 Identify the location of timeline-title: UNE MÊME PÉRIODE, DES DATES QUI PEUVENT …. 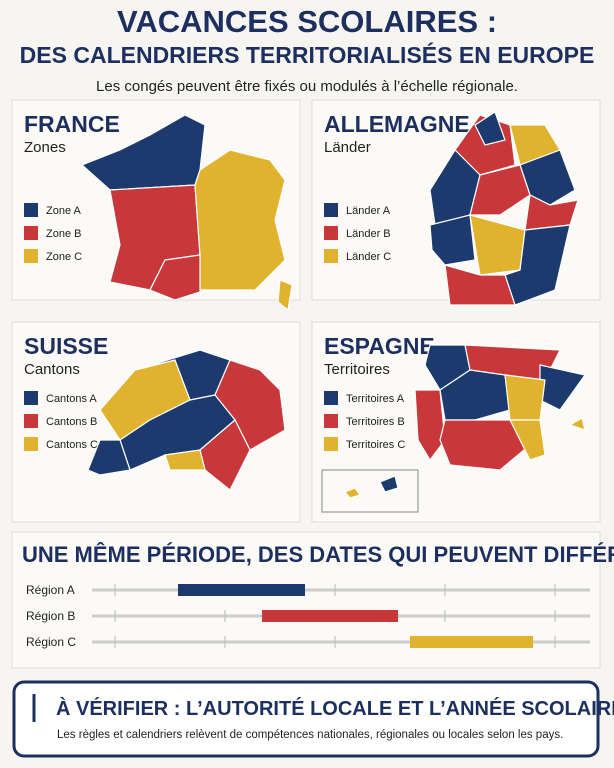
(318, 554).